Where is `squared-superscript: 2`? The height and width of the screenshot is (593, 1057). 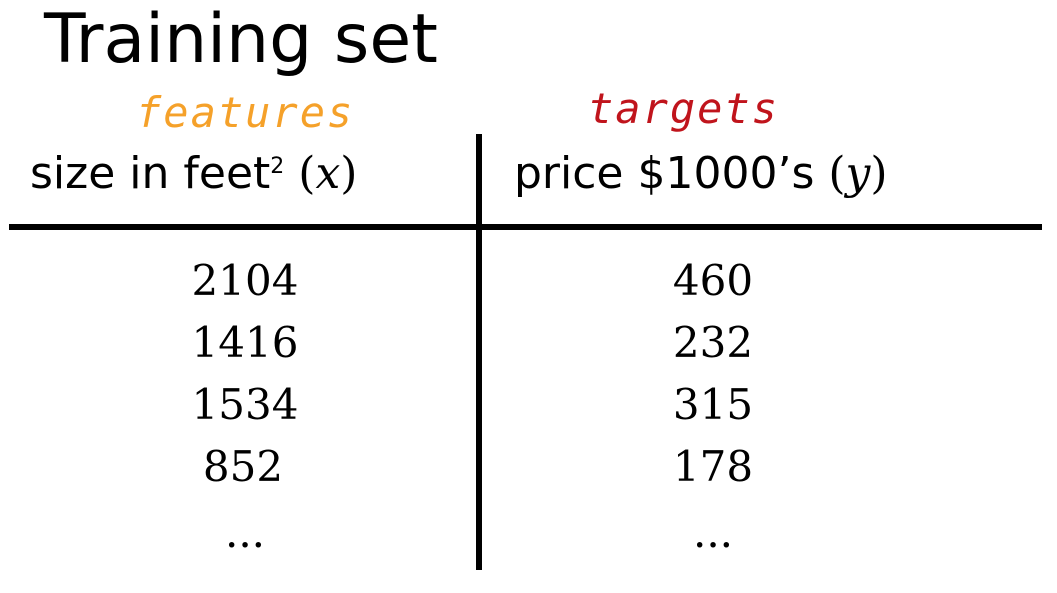
squared-superscript: 2 is located at coordinates (277, 166).